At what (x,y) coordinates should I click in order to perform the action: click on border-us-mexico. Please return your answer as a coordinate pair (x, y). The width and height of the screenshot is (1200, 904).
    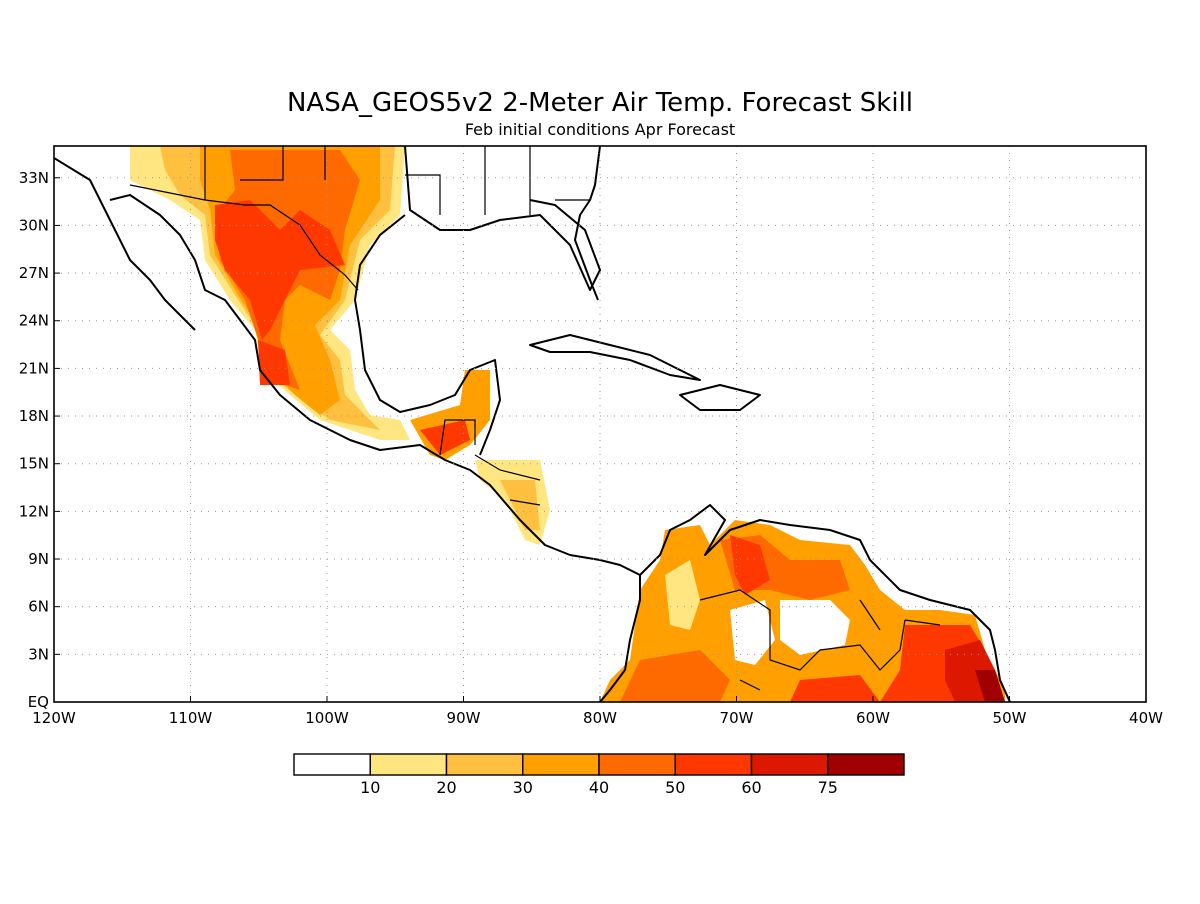
    Looking at the image, I should click on (244, 237).